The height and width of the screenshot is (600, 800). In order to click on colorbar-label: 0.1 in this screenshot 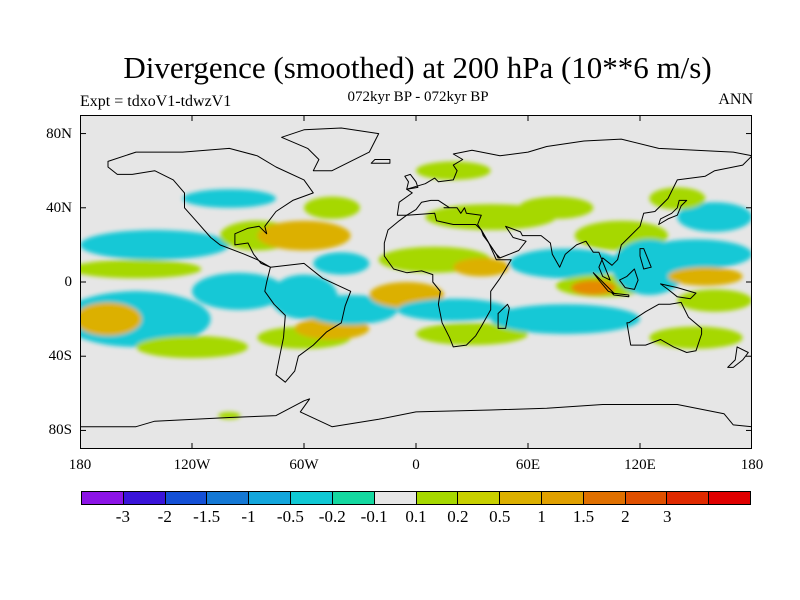, I will do `click(416, 516)`.